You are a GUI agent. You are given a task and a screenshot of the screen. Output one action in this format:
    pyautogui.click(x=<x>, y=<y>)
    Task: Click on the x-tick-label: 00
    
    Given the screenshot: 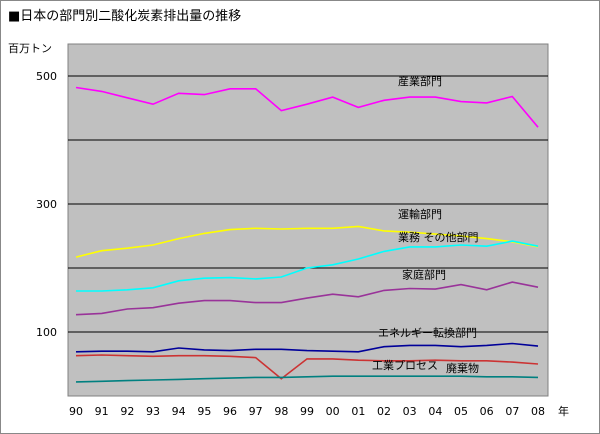 What is the action you would take?
    pyautogui.click(x=333, y=411)
    